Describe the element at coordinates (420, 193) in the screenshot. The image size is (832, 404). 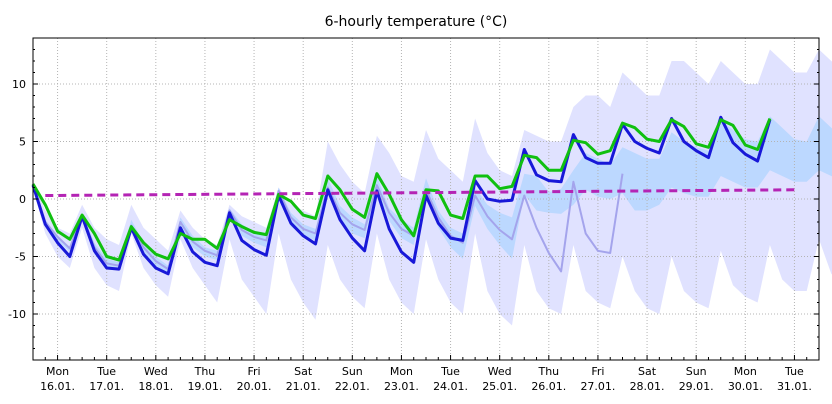
I see `climate-line` at that location.